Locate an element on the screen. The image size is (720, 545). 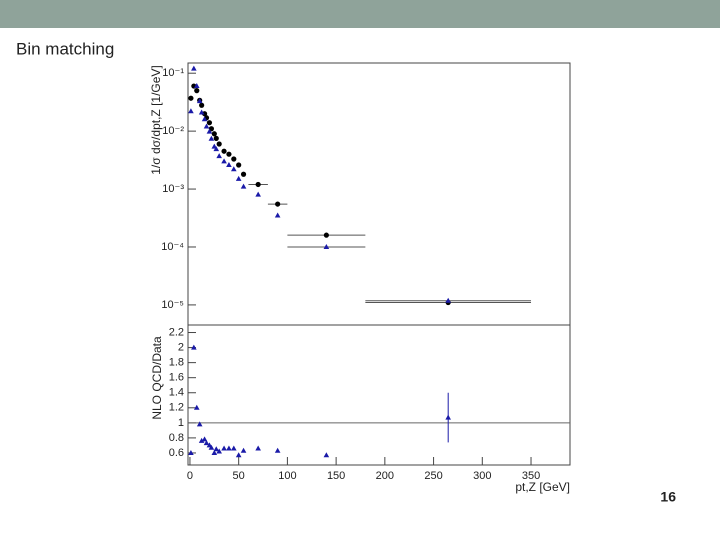
x-tick-label: 150 is located at coordinates (336, 476).